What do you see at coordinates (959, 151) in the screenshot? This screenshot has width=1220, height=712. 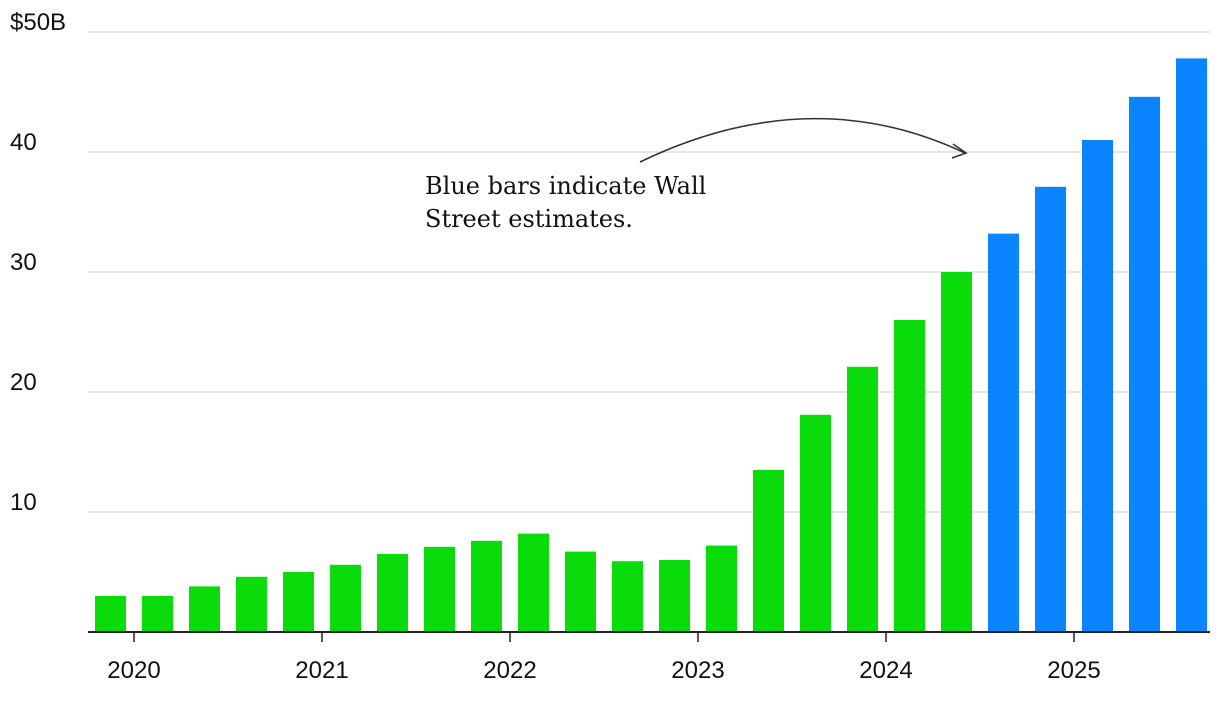 I see `annotation-arrowhead` at bounding box center [959, 151].